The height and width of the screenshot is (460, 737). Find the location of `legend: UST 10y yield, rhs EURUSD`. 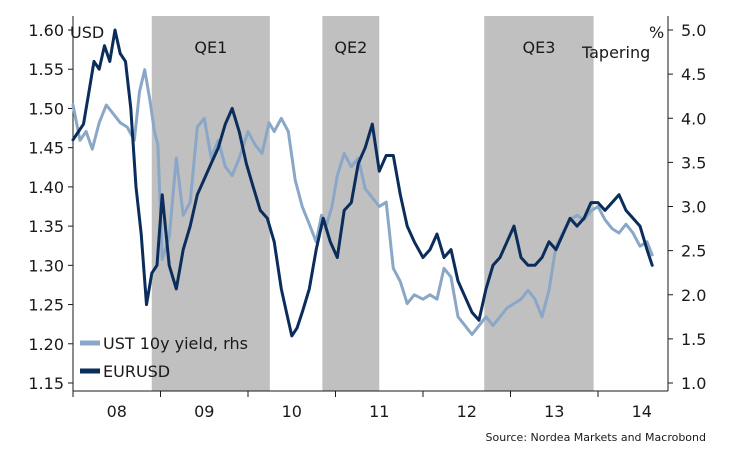

legend: UST 10y yield, rhs EURUSD is located at coordinates (164, 357).